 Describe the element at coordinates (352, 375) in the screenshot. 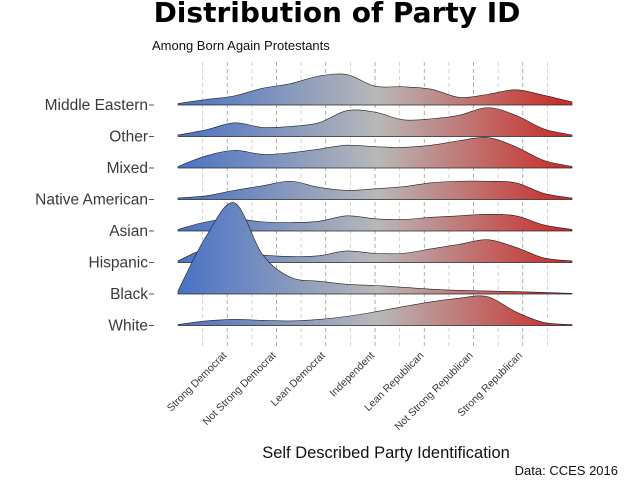

I see `x-tick-label: Independent` at that location.